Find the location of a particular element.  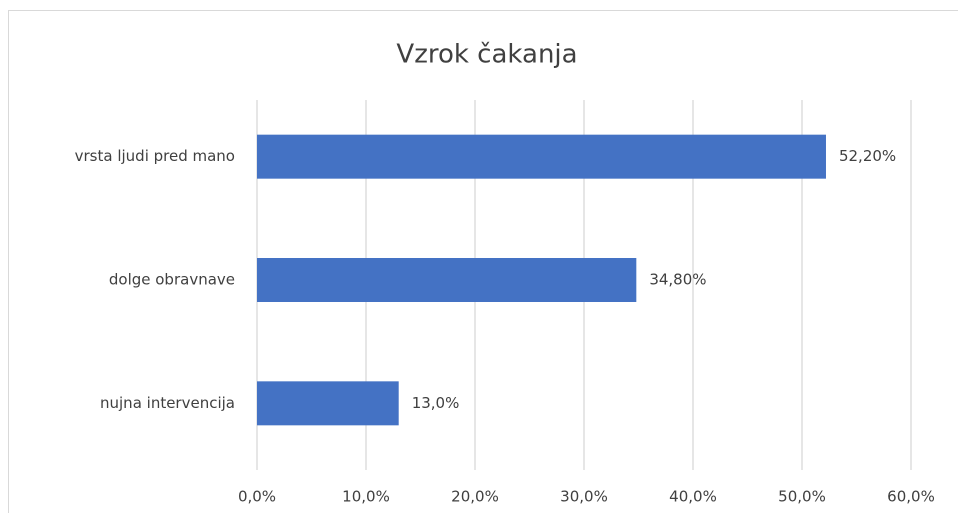

y-tick-label: vrsta ljudi pred mano is located at coordinates (155, 156).